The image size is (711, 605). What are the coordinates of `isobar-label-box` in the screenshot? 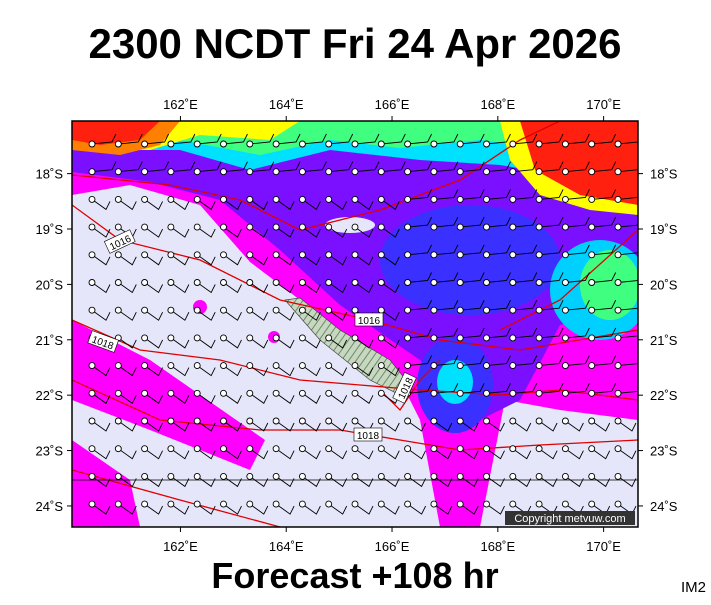 It's located at (119, 241).